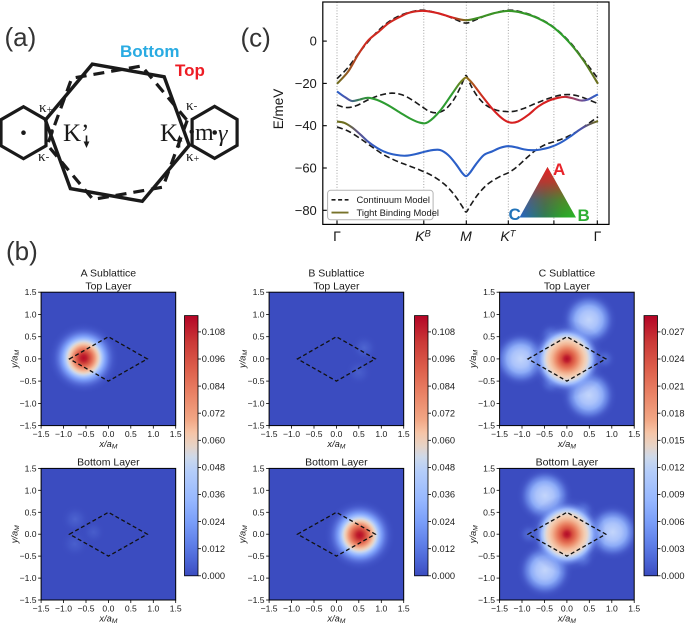  I want to click on svg-text: 0, so click(313, 41).